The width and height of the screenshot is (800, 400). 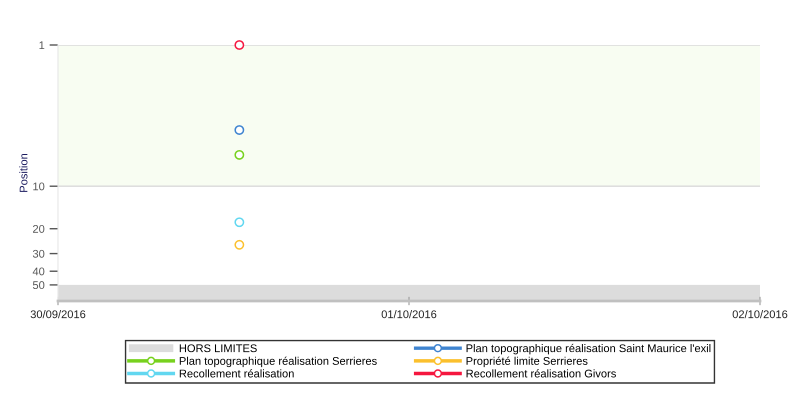 I want to click on legend-label: Recollement réalisation, so click(x=237, y=373).